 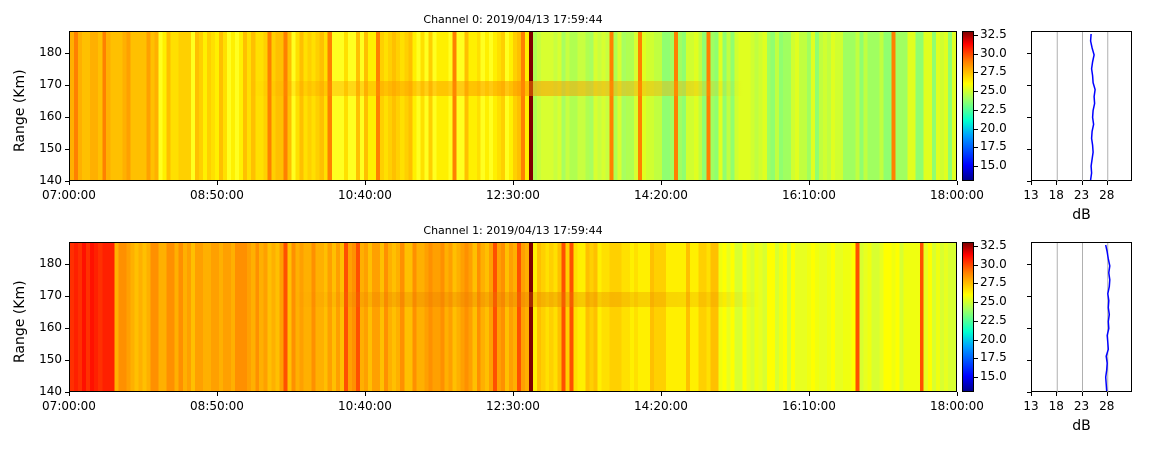 What do you see at coordinates (1056, 406) in the screenshot?
I see `profile-x-tick-label: 18` at bounding box center [1056, 406].